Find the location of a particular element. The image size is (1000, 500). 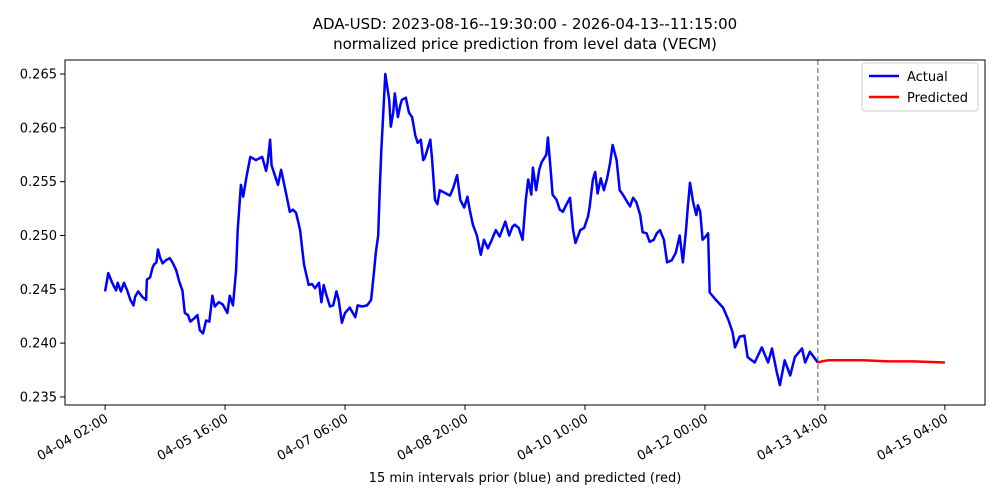

legend: Actual Predicted is located at coordinates (920, 87).